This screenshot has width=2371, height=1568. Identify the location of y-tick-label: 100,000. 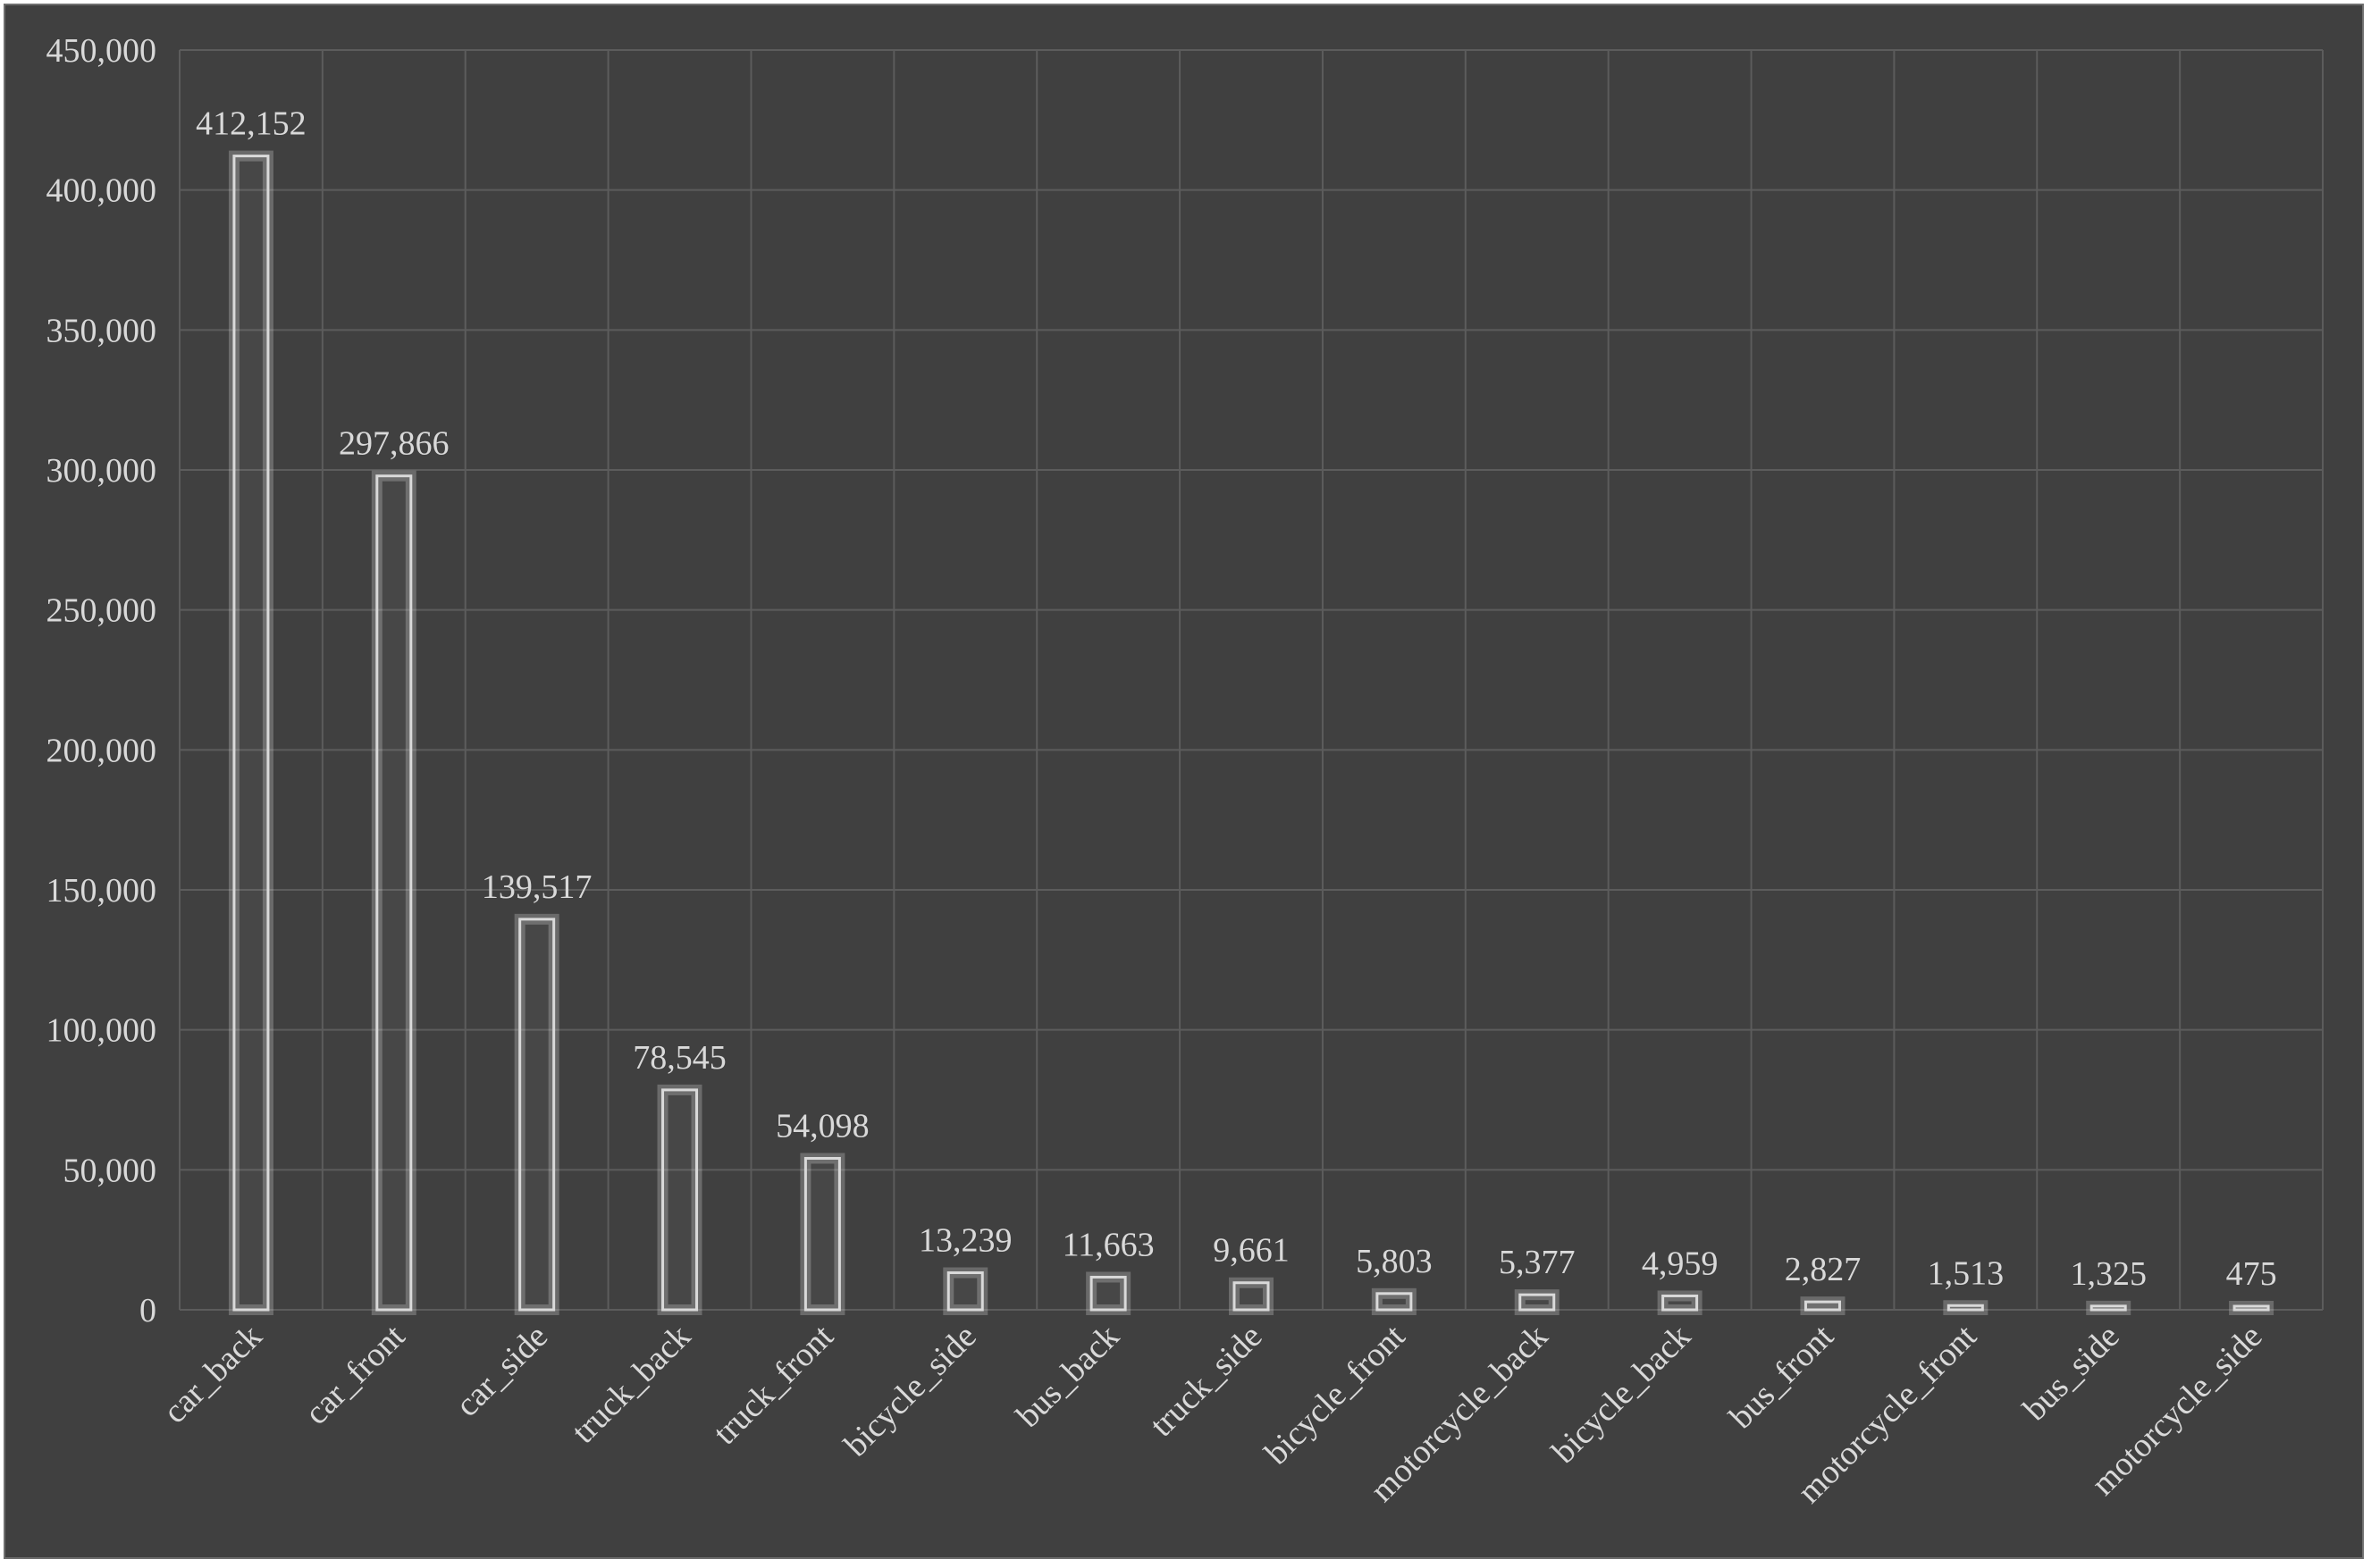
(101, 1031).